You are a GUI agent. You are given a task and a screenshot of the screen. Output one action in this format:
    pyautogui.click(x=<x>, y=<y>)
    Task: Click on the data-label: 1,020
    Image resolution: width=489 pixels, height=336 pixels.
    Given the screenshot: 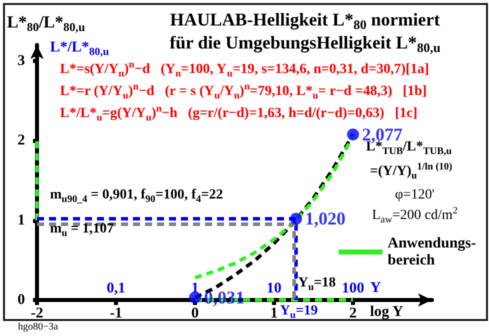 What is the action you would take?
    pyautogui.click(x=325, y=218)
    